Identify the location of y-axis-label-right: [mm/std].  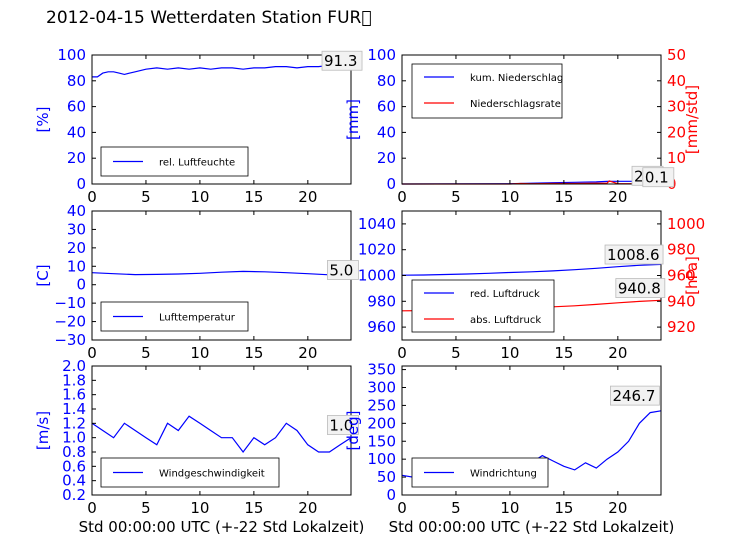
(692, 119).